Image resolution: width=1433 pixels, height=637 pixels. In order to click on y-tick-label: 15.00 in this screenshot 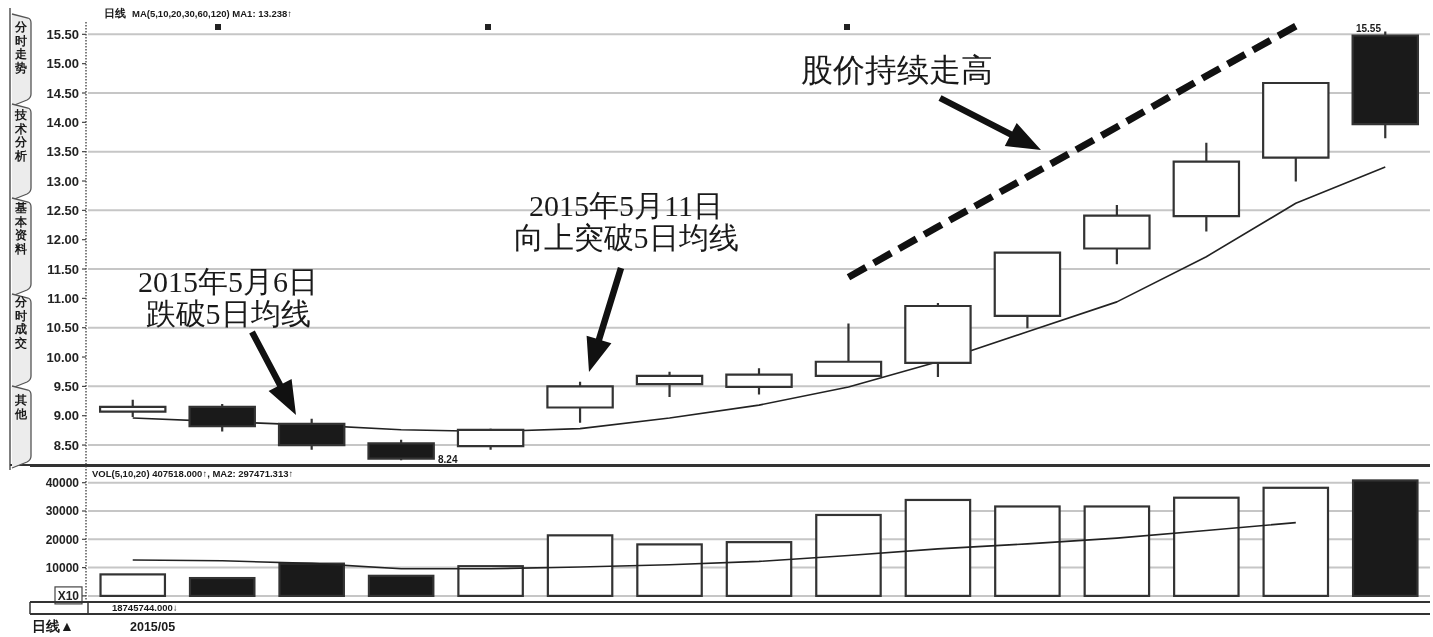, I will do `click(62, 64)`.